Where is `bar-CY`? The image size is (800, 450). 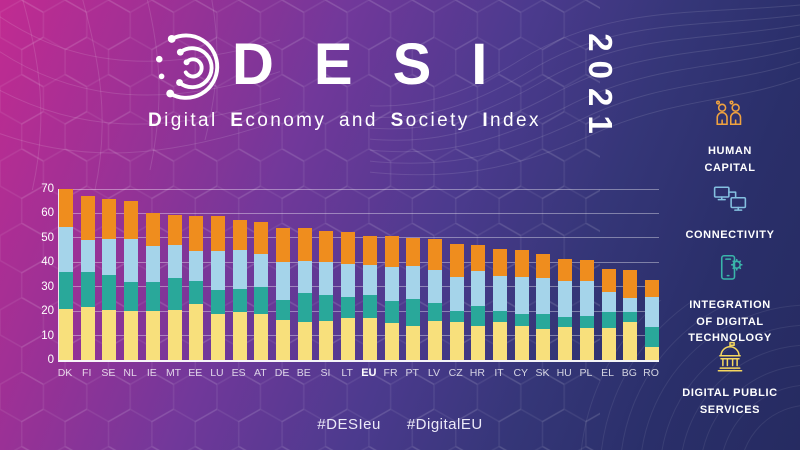 bar-CY is located at coordinates (521, 305).